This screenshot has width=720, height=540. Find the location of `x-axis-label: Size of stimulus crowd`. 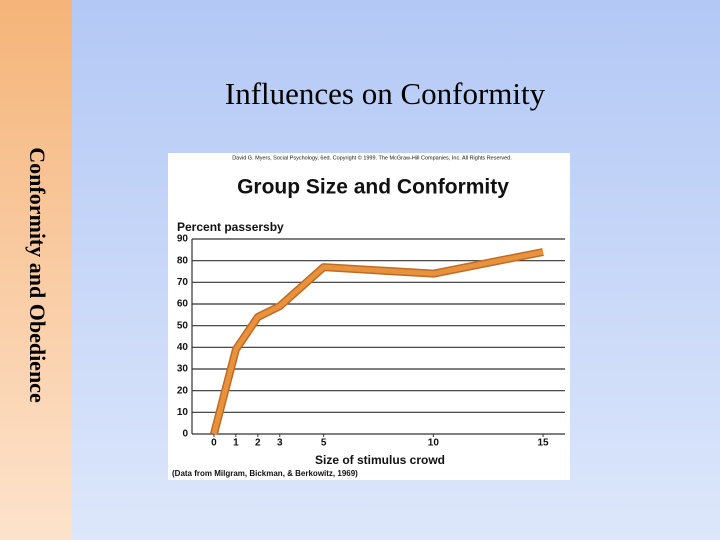

x-axis-label: Size of stimulus crowd is located at coordinates (380, 460).